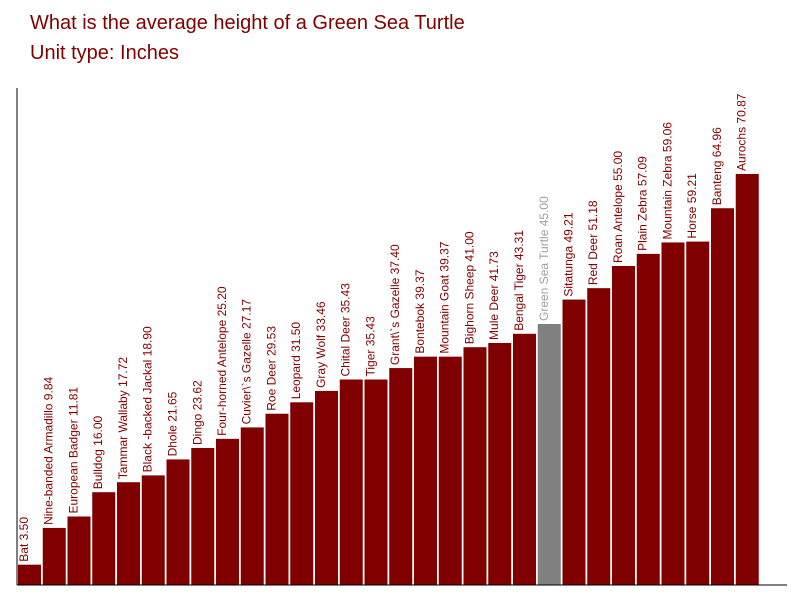 The image size is (800, 600). What do you see at coordinates (321, 344) in the screenshot?
I see `bar-label-12: Gray Wolf 33.46` at bounding box center [321, 344].